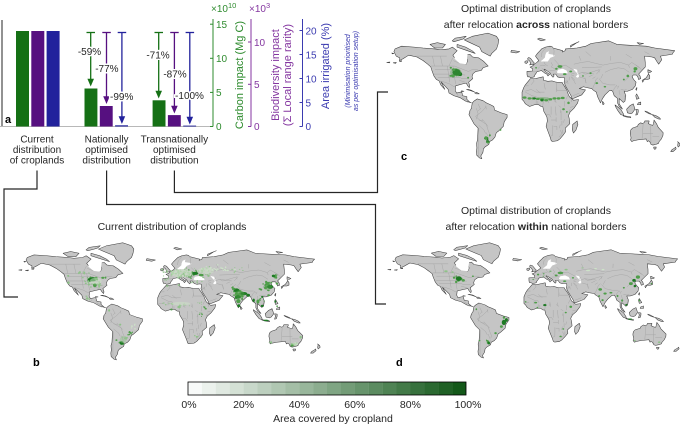 This screenshot has width=680, height=434. Describe the element at coordinates (107, 140) in the screenshot. I see `svg-text: Nationally` at that location.